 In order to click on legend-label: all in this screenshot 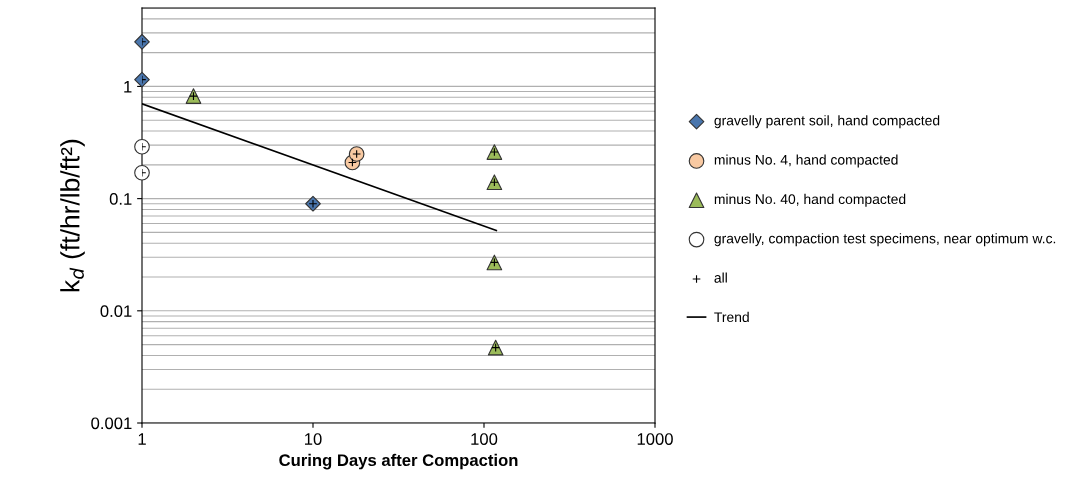, I will do `click(720, 277)`.